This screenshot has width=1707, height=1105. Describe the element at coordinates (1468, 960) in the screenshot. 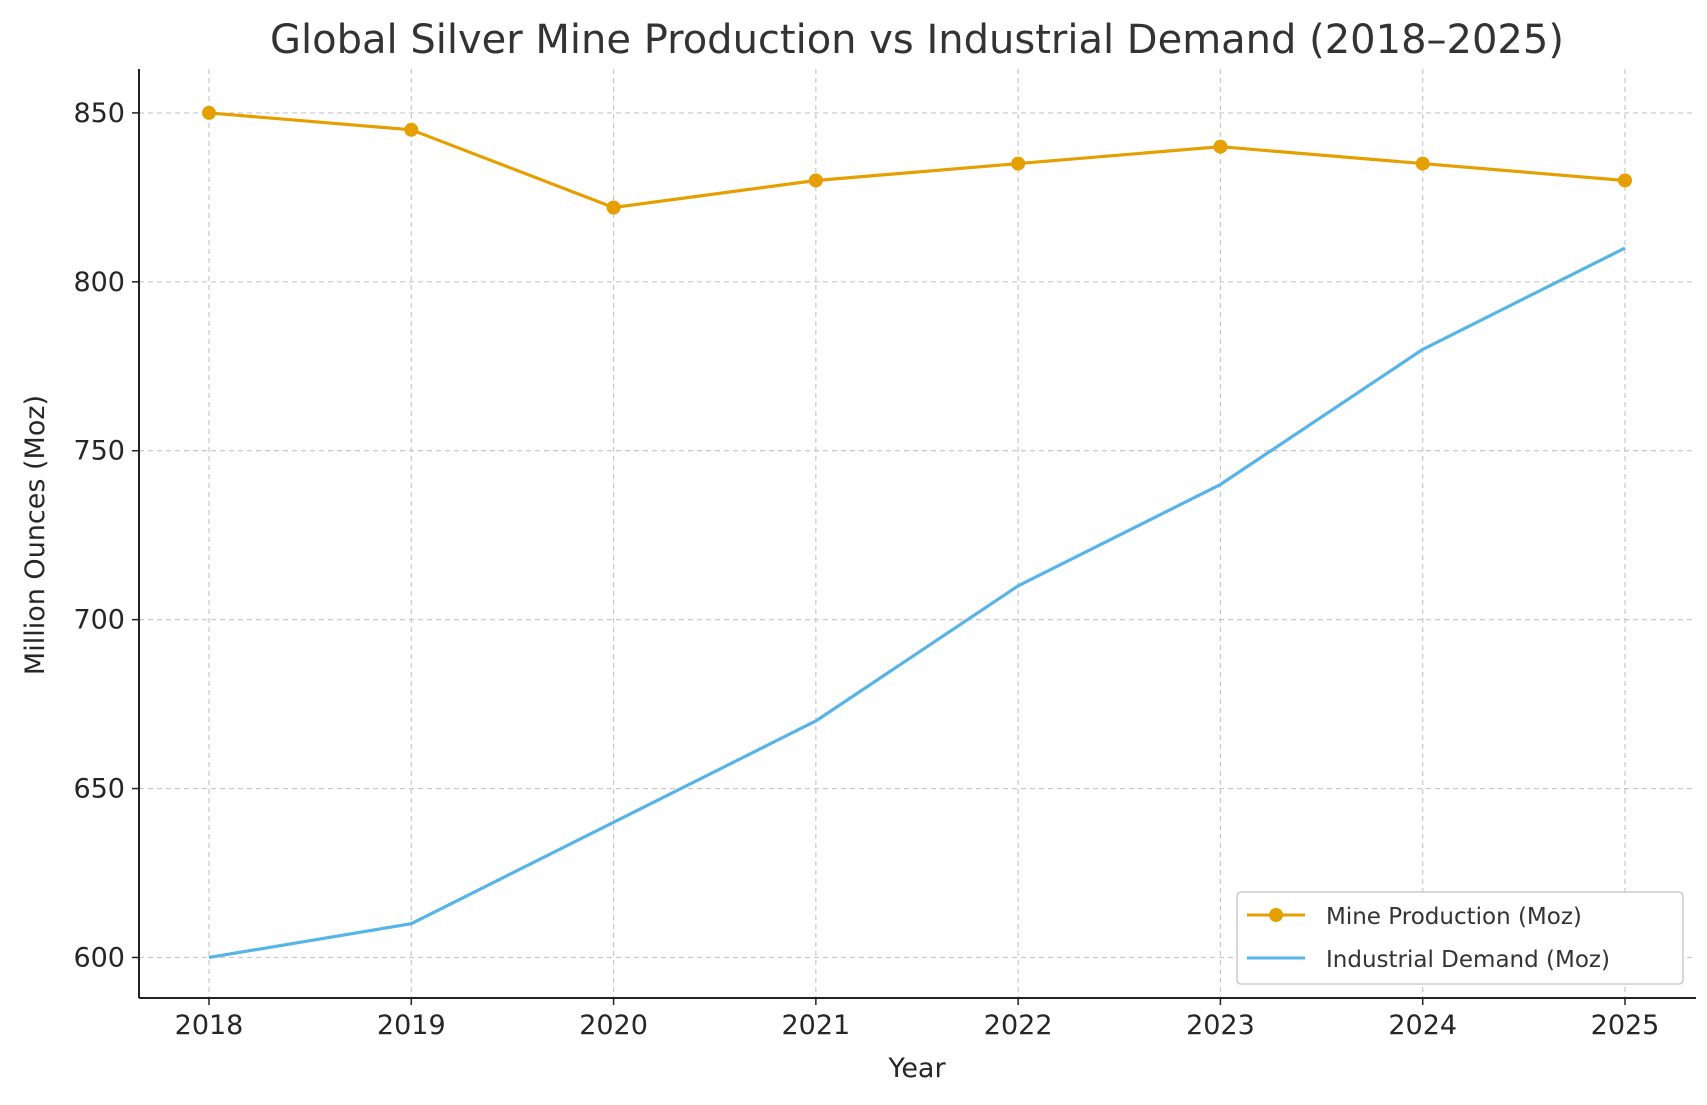

I see `legend-label-industrial-demand: Industrial Demand (Moz)` at that location.